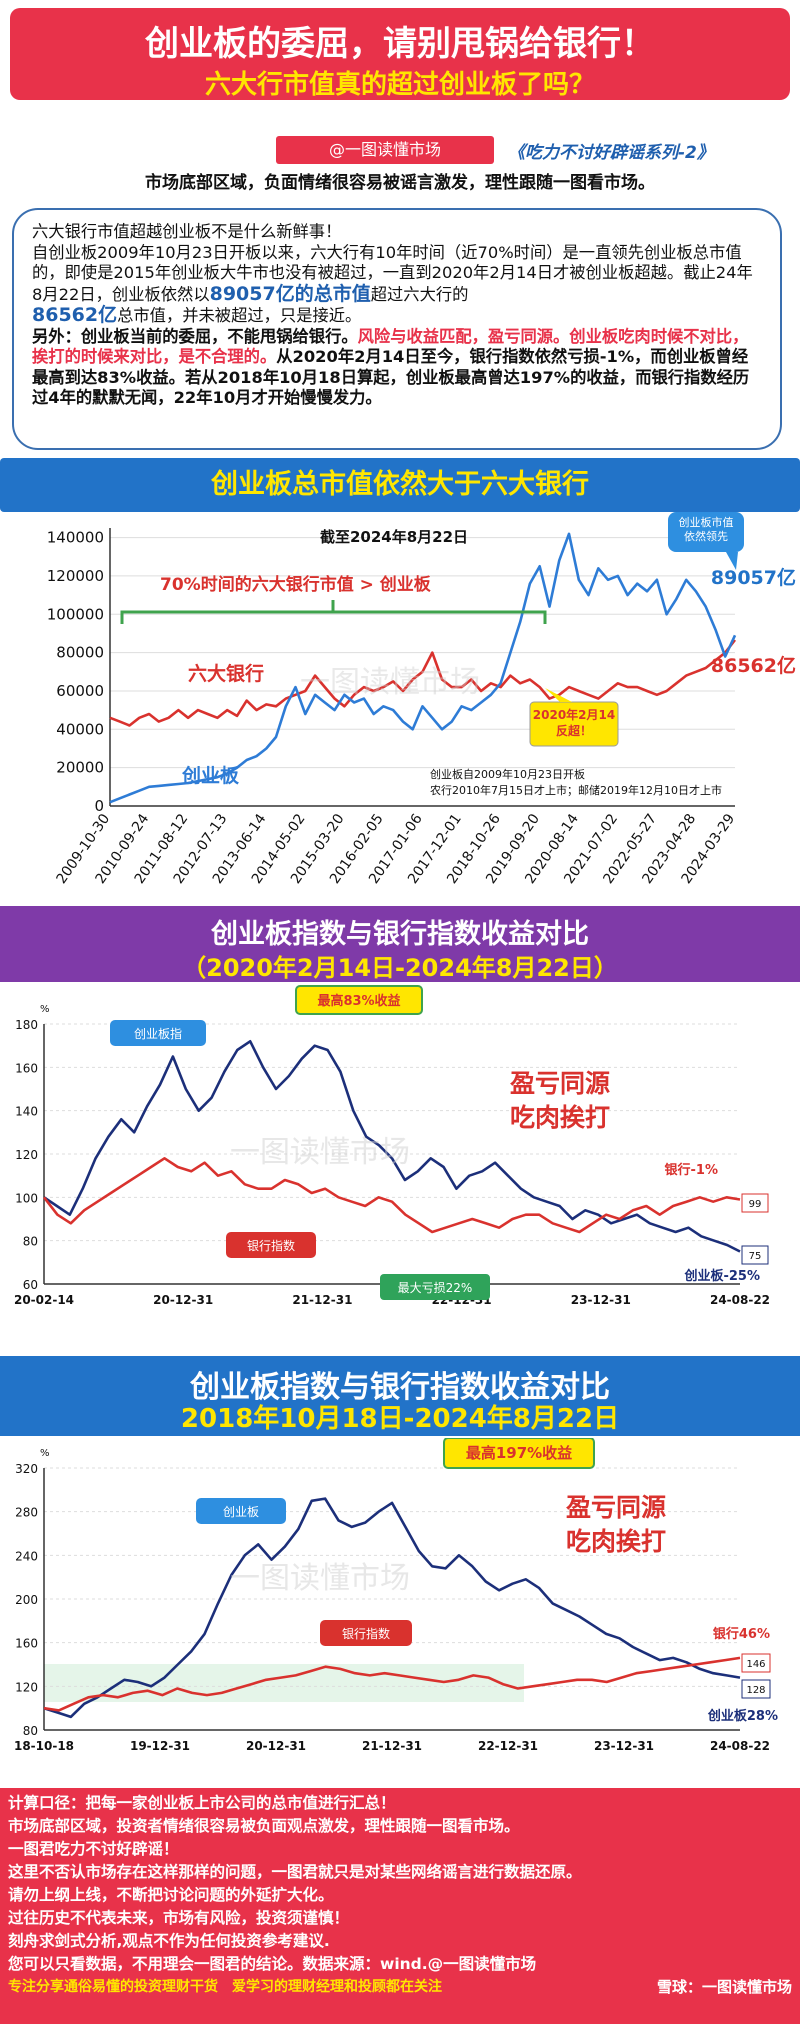 The width and height of the screenshot is (800, 2024). What do you see at coordinates (392, 1608) in the screenshot?
I see `series-line-创业板` at bounding box center [392, 1608].